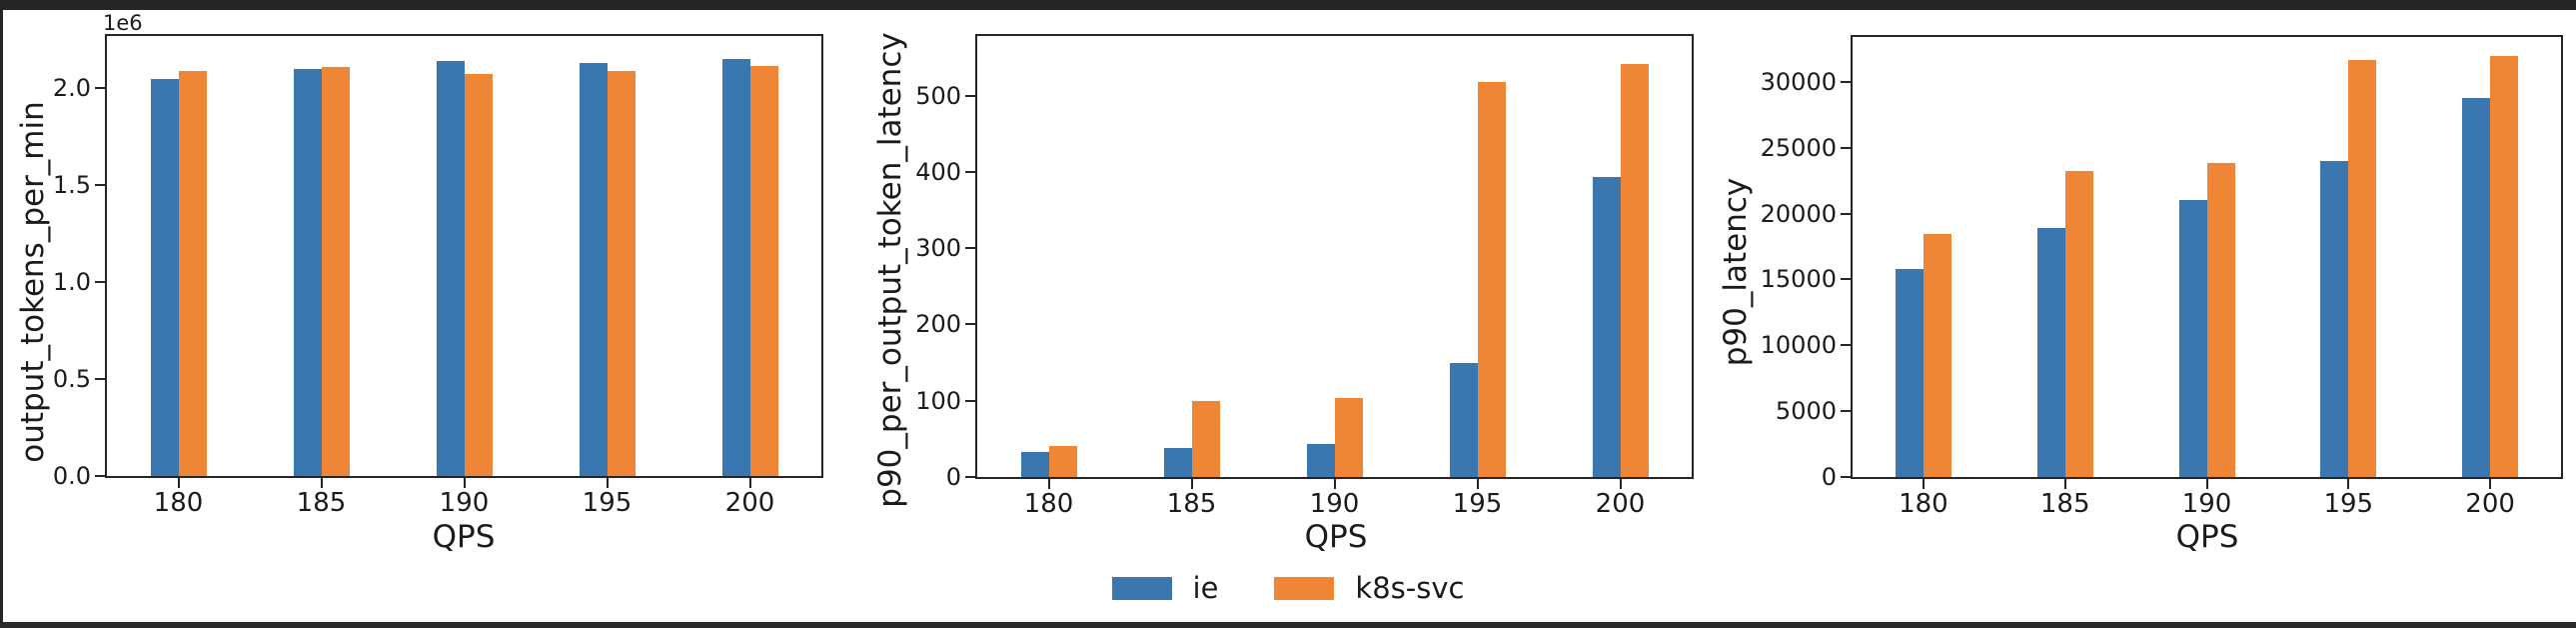 The width and height of the screenshot is (2576, 628). I want to click on y-tick-label: 10000, so click(1798, 345).